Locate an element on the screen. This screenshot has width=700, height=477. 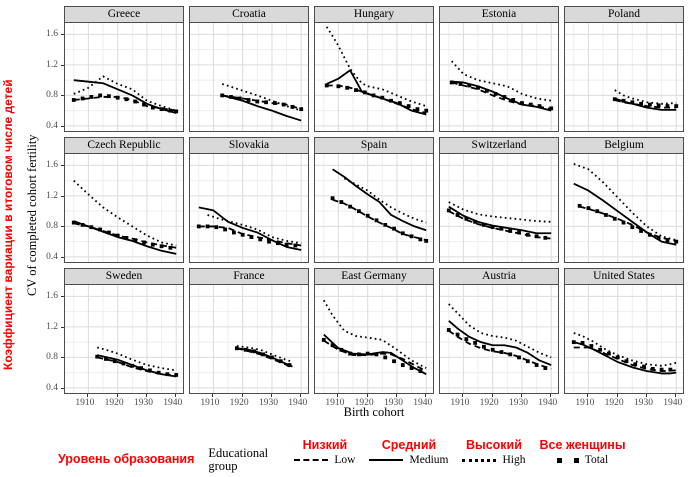
legend-label-total-en: Total is located at coordinates (596, 460).